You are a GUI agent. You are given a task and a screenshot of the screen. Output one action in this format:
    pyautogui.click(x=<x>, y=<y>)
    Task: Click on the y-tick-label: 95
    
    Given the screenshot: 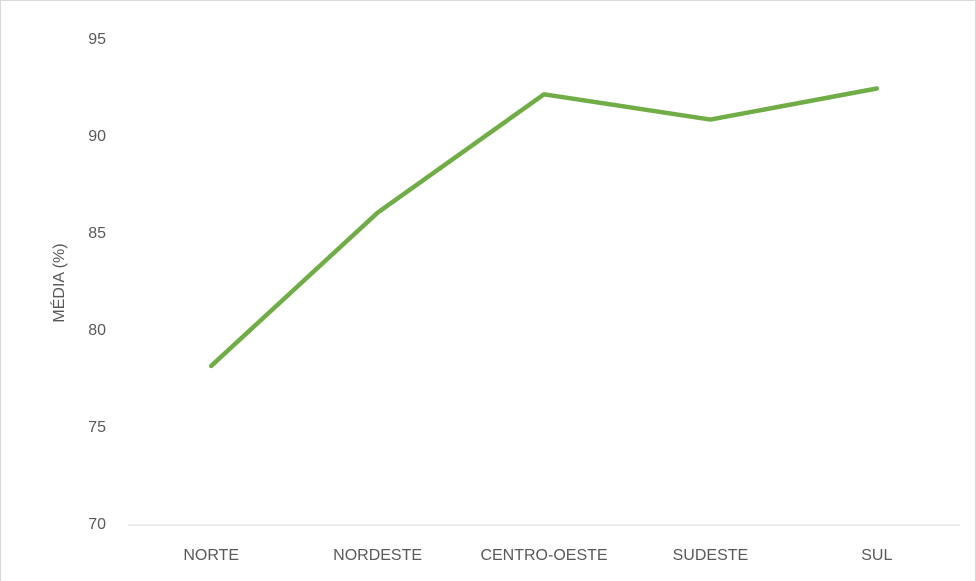 What is the action you would take?
    pyautogui.click(x=97, y=39)
    